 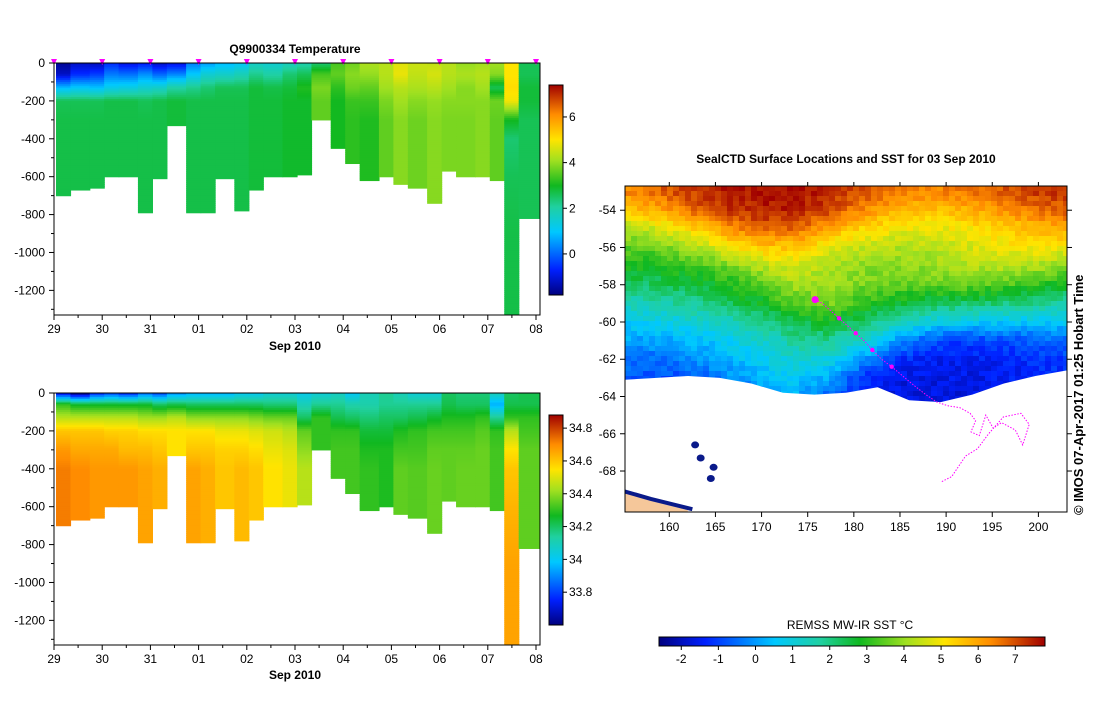 What do you see at coordinates (556, 520) in the screenshot?
I see `colorbar-ramp` at bounding box center [556, 520].